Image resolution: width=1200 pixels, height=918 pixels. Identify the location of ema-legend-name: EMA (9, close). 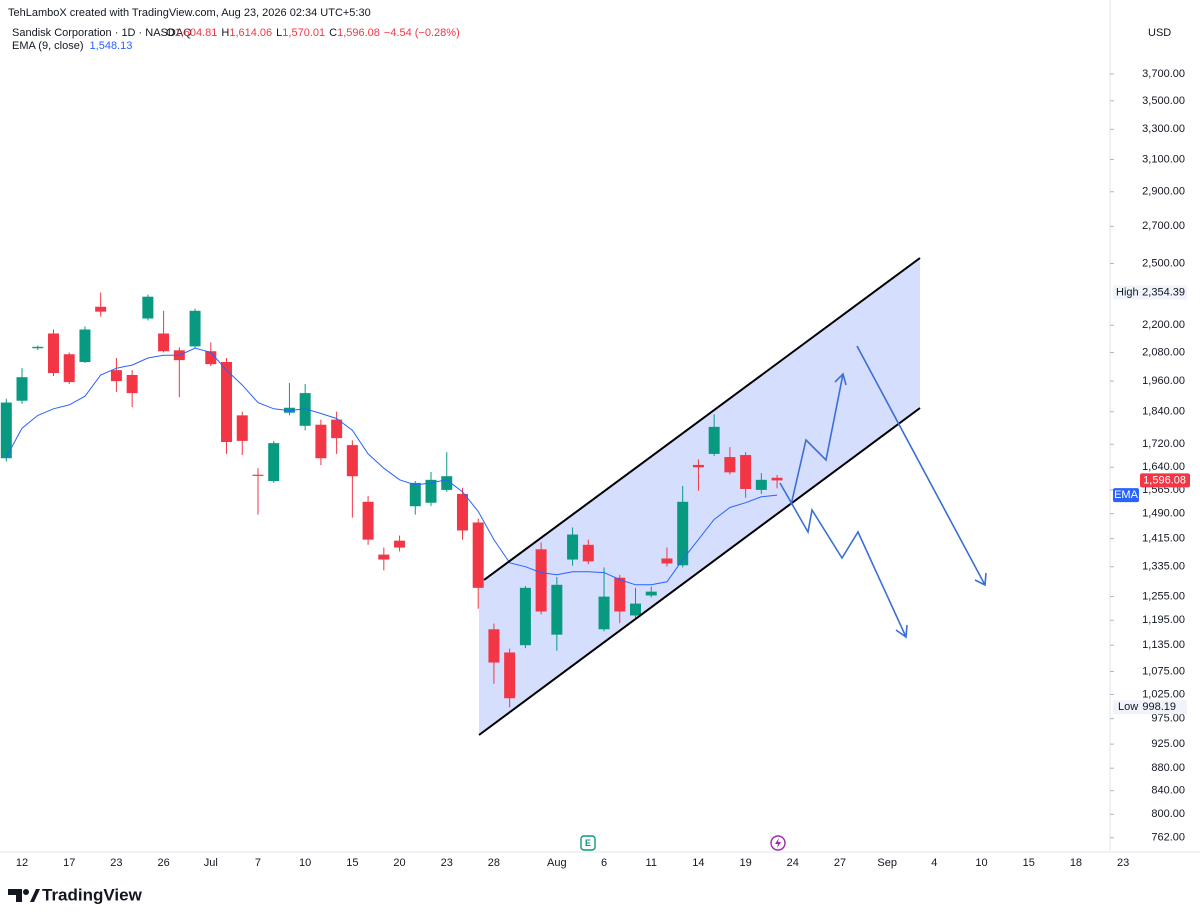
(48, 46).